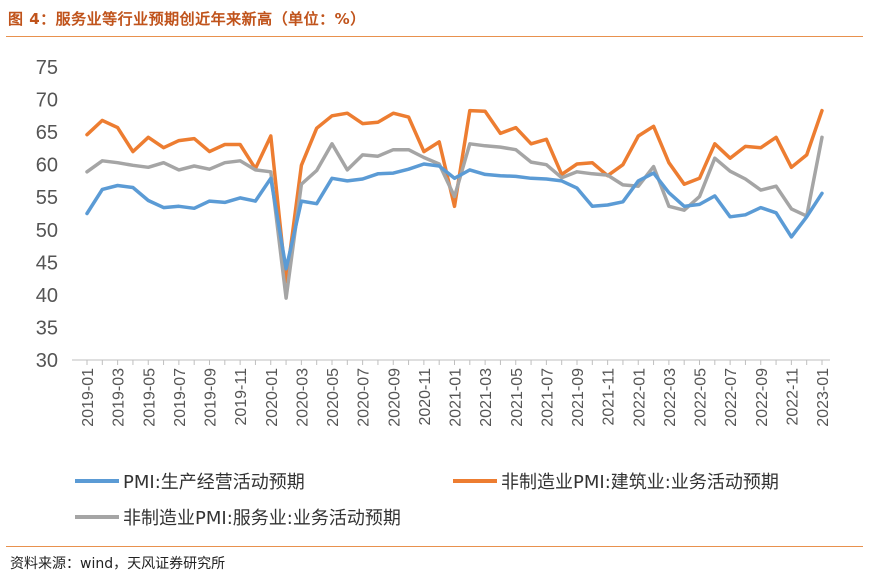  Describe the element at coordinates (88, 397) in the screenshot. I see `x-tick-label: 2019-01` at that location.